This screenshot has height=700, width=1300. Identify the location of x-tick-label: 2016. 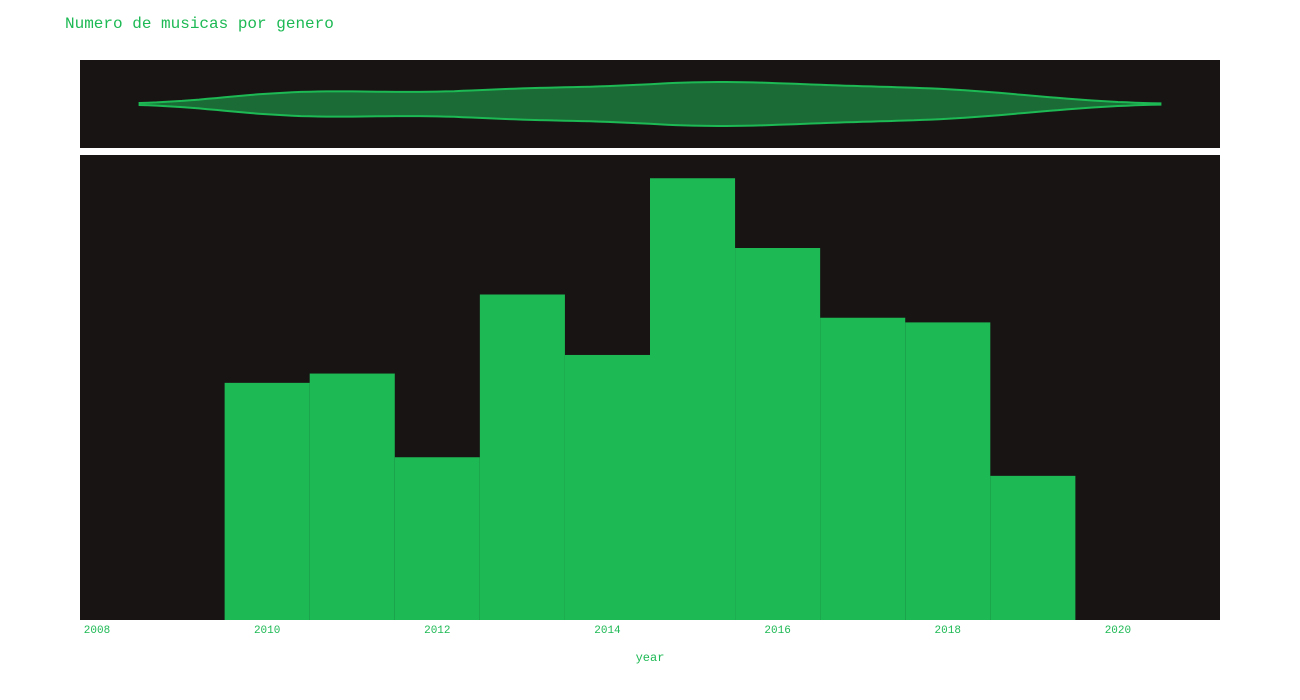
(777, 631).